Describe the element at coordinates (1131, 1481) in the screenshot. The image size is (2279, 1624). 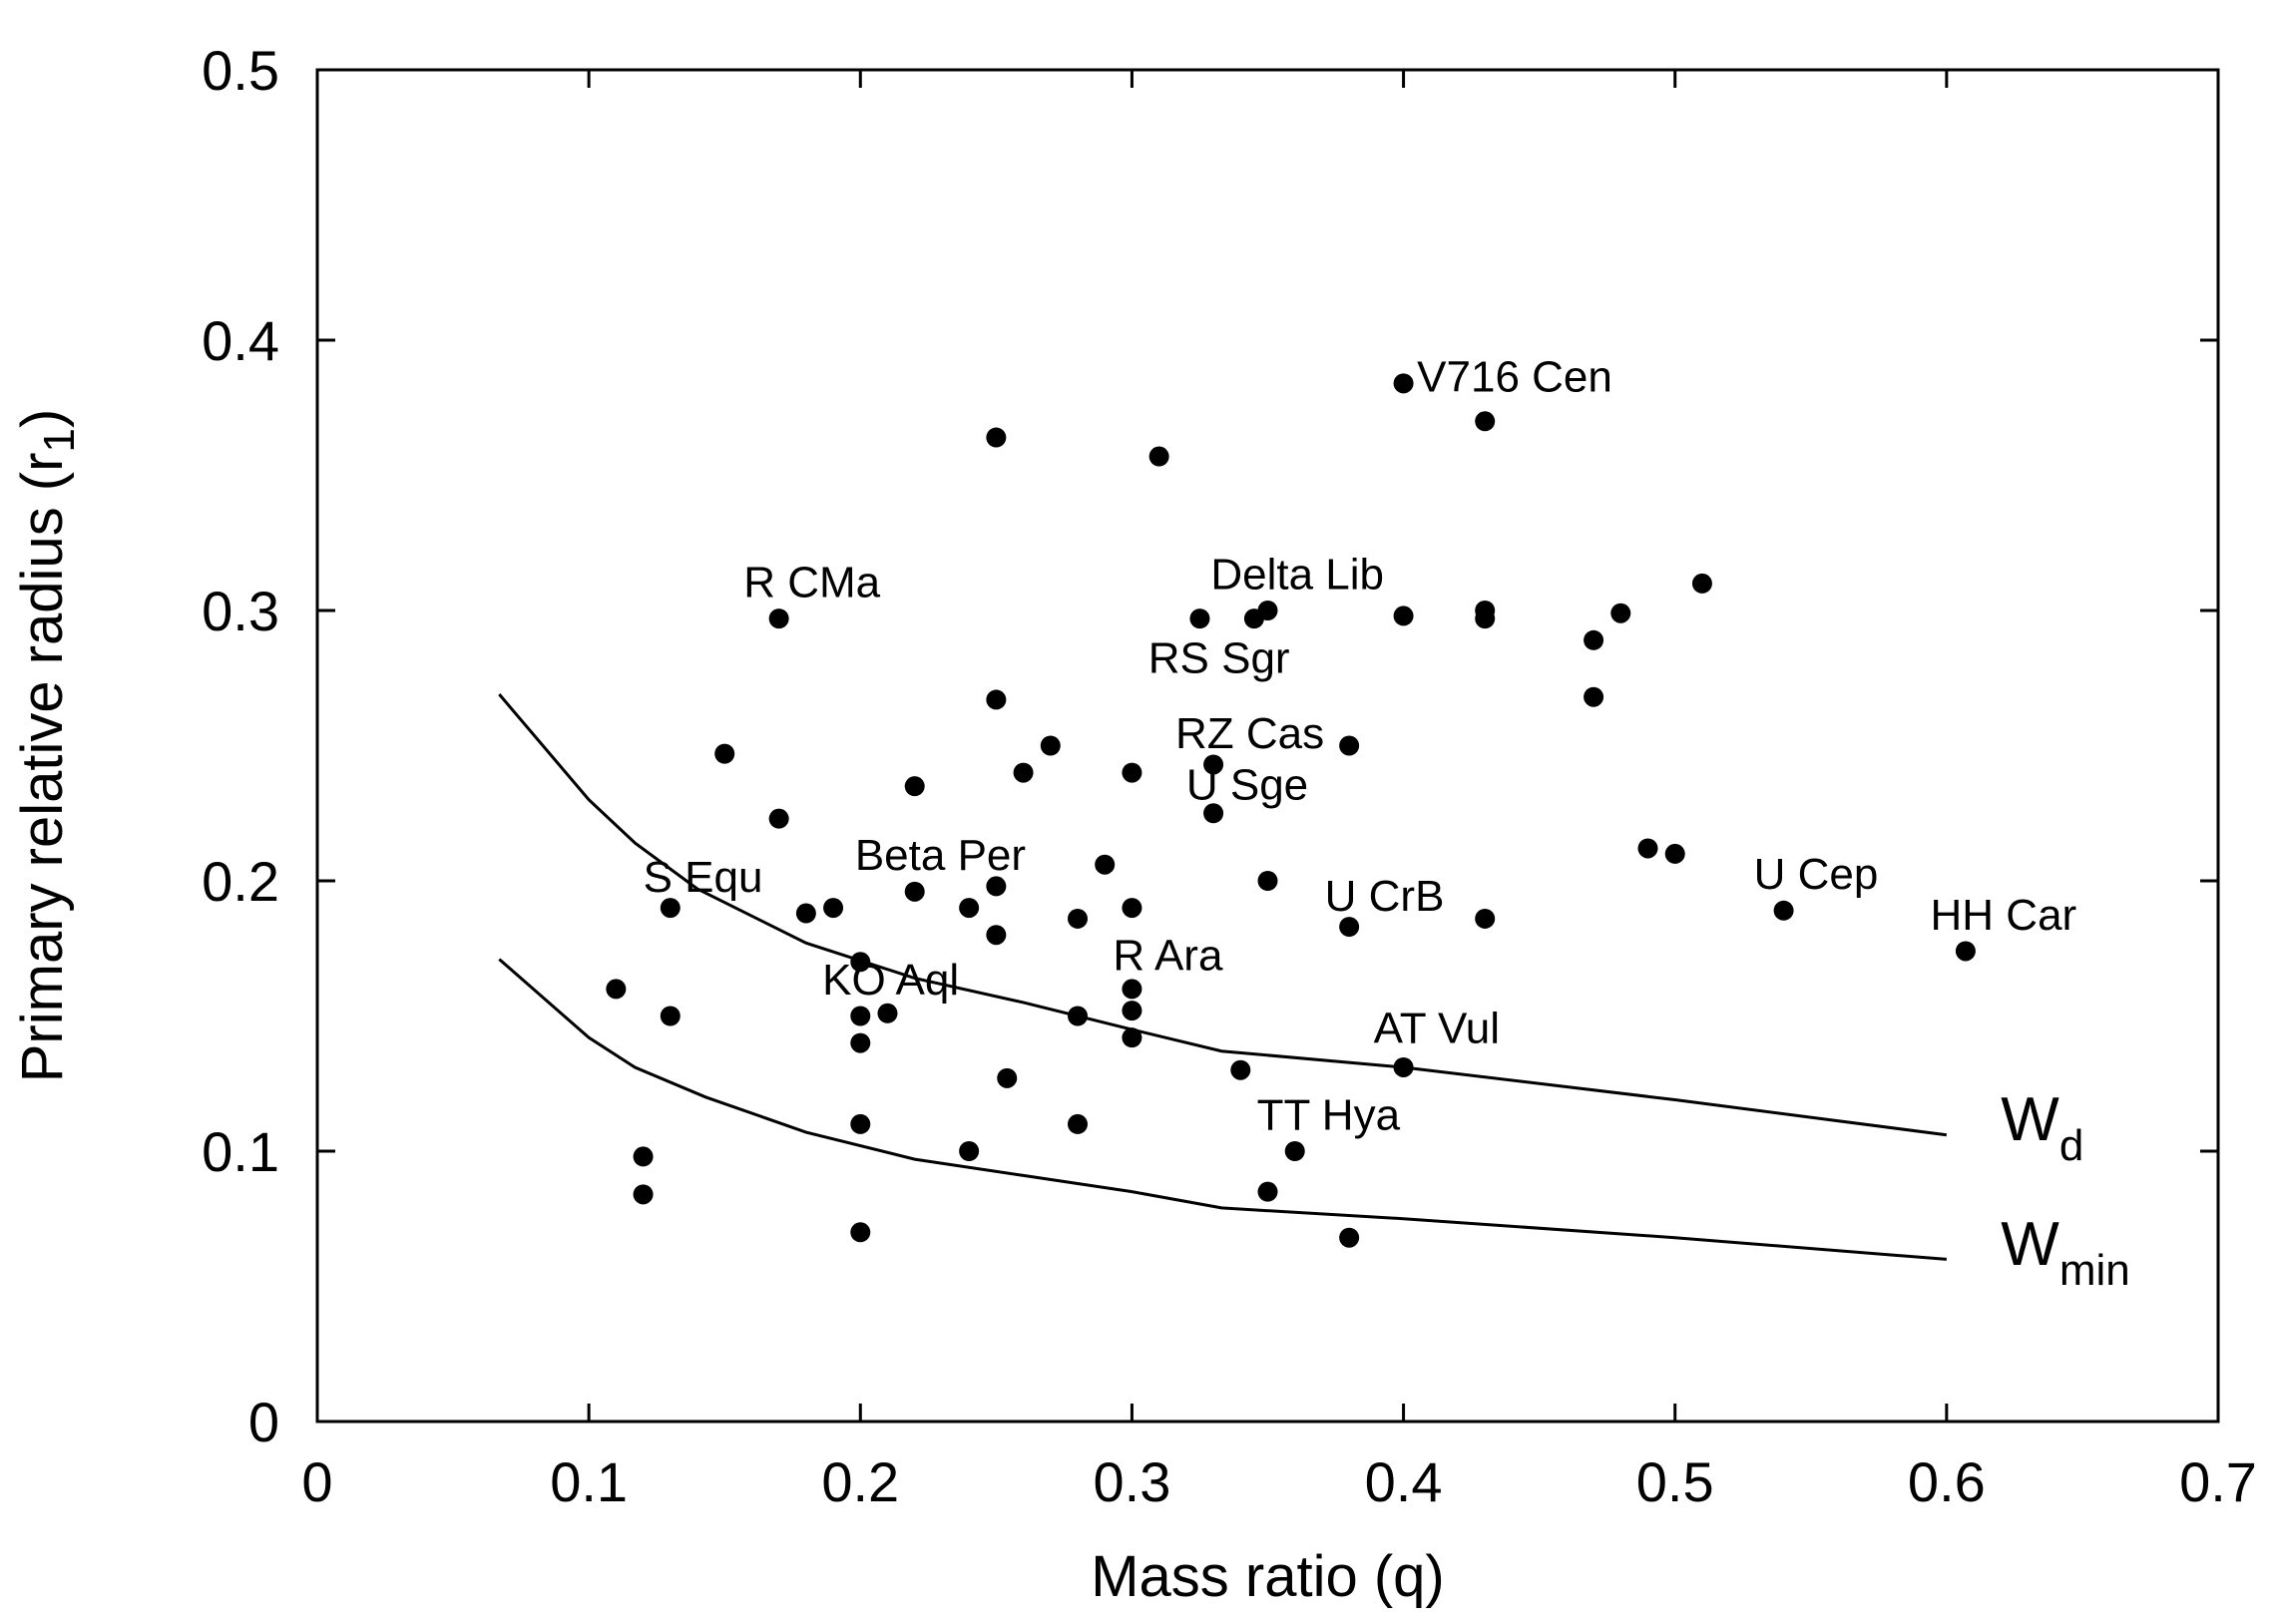
I see `x-tick-label: 0.3` at that location.